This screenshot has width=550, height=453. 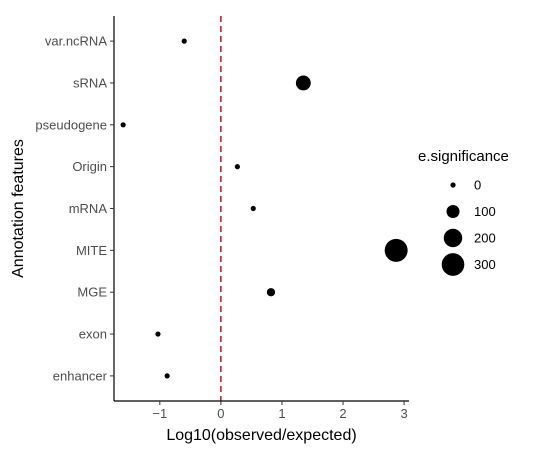 What do you see at coordinates (93, 334) in the screenshot?
I see `y-tick-label: exon` at bounding box center [93, 334].